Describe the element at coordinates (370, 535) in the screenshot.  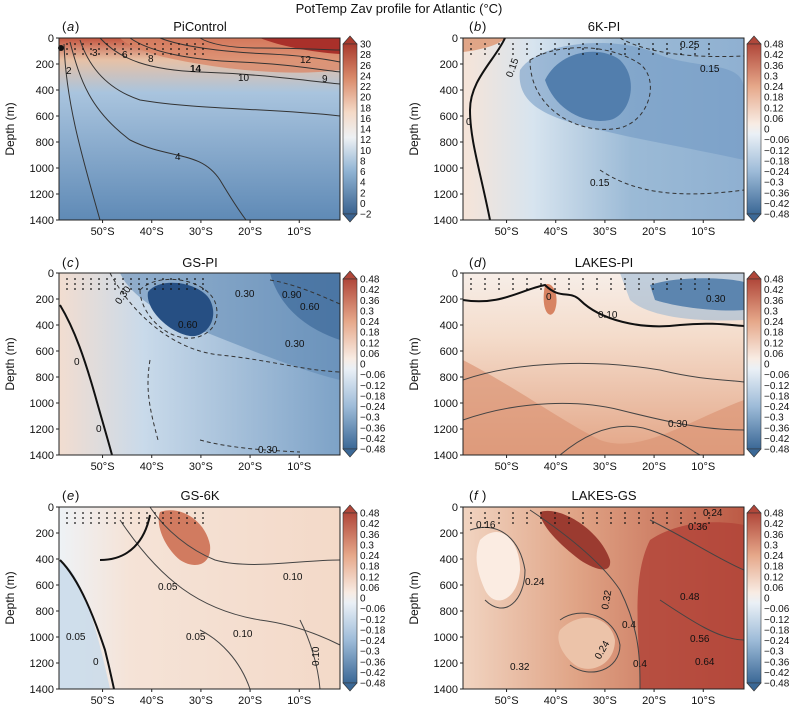
I see `colorbar-tick-label: 0.36` at that location.